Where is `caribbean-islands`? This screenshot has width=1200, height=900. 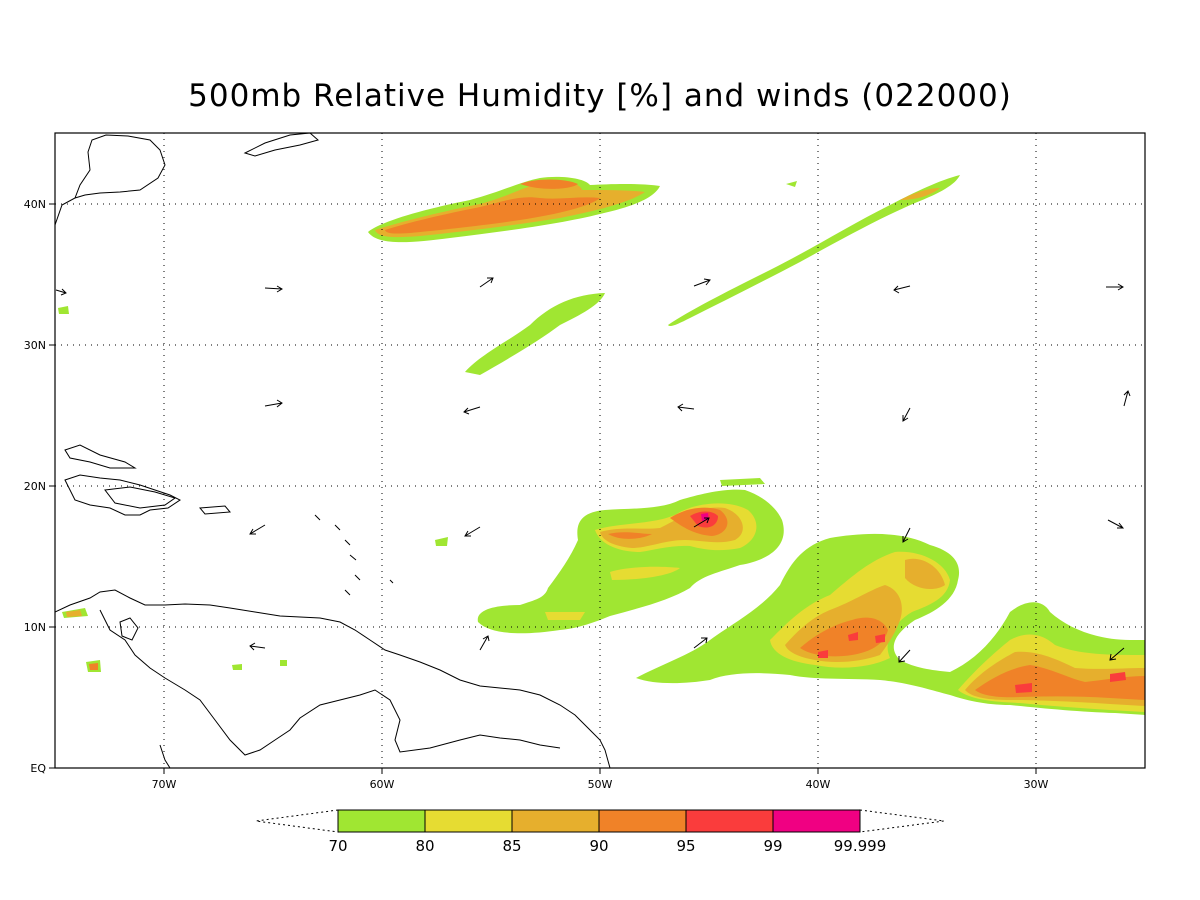 caribbean-islands is located at coordinates (122, 495).